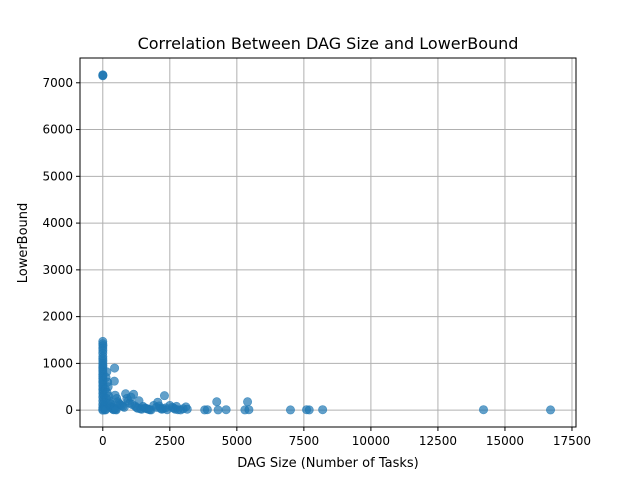 The height and width of the screenshot is (480, 640). Describe the element at coordinates (69, 410) in the screenshot. I see `y-tick-label: 0` at that location.